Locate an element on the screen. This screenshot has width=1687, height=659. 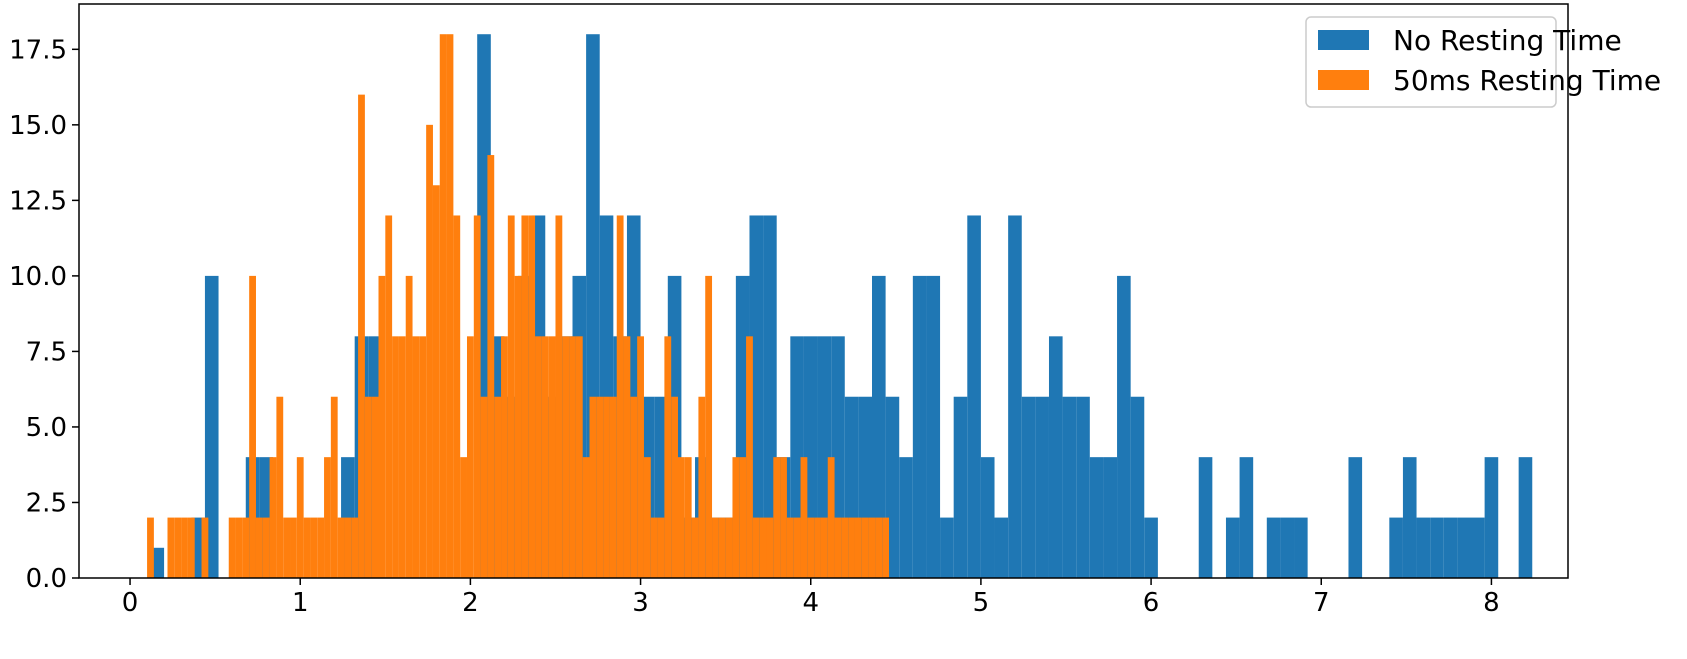
x-tick-label: 6 is located at coordinates (1151, 603).